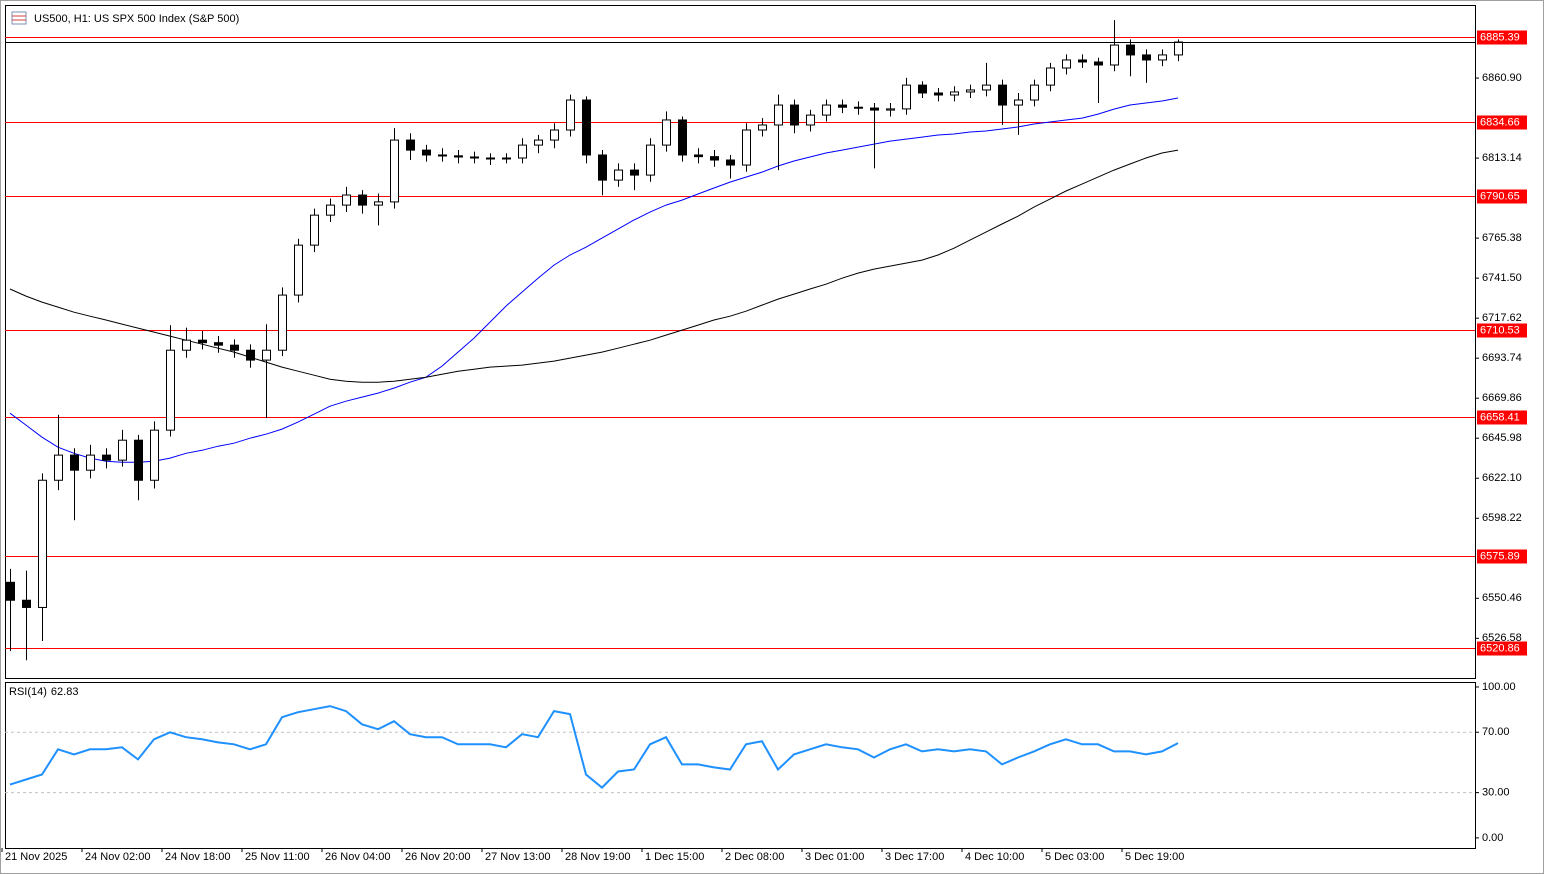 Image resolution: width=1544 pixels, height=874 pixels. I want to click on level-label: 6575.89, so click(1500, 556).